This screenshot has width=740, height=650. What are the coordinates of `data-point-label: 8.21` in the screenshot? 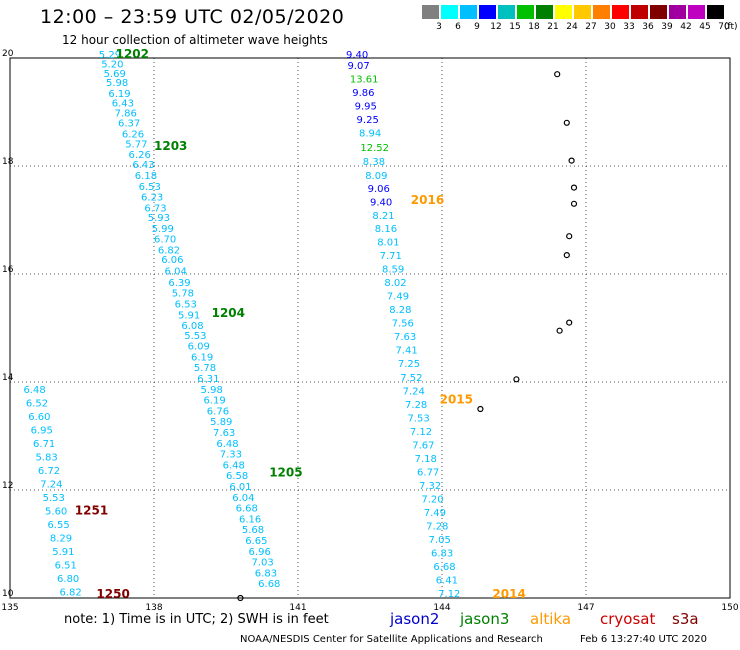 It's located at (383, 216).